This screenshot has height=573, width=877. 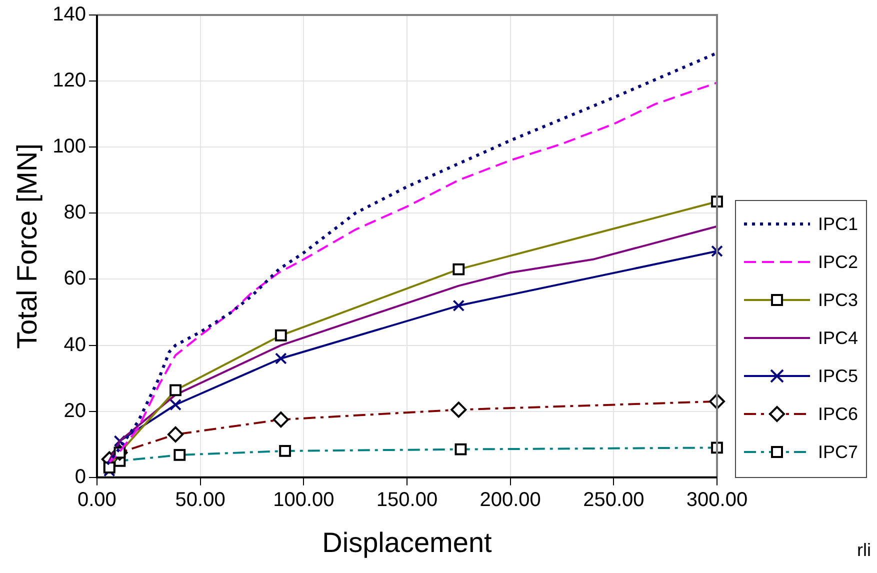 I want to click on x-tick-label: 300.00, so click(x=717, y=499).